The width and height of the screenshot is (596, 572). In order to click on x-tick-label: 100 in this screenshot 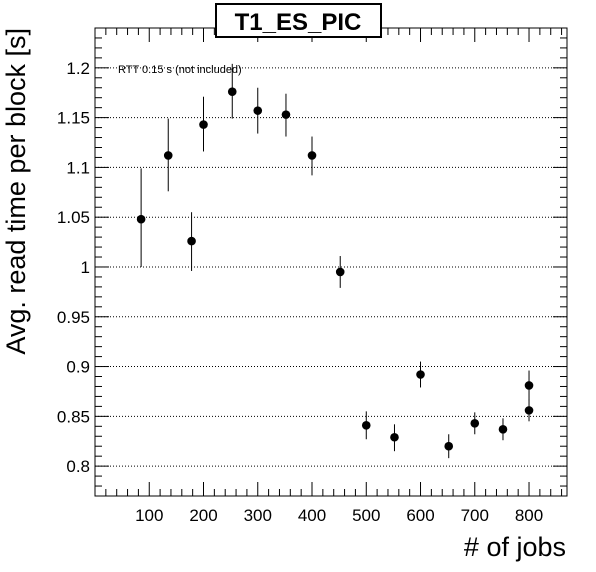, I will do `click(149, 515)`.